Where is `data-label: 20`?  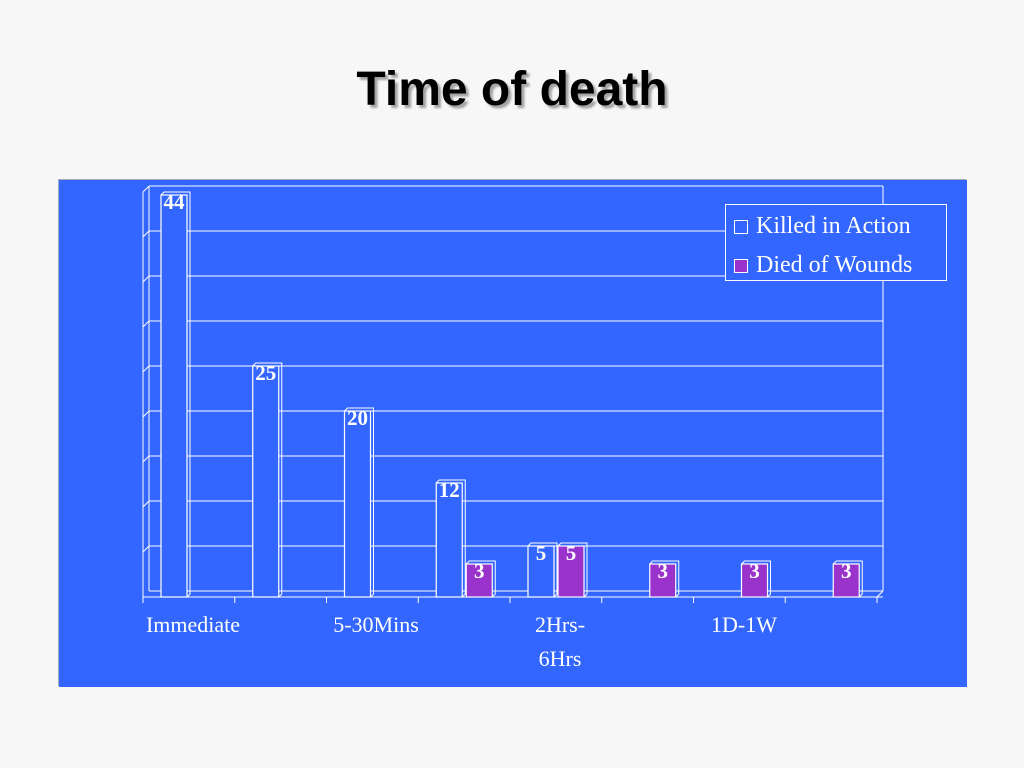
data-label: 20 is located at coordinates (357, 418).